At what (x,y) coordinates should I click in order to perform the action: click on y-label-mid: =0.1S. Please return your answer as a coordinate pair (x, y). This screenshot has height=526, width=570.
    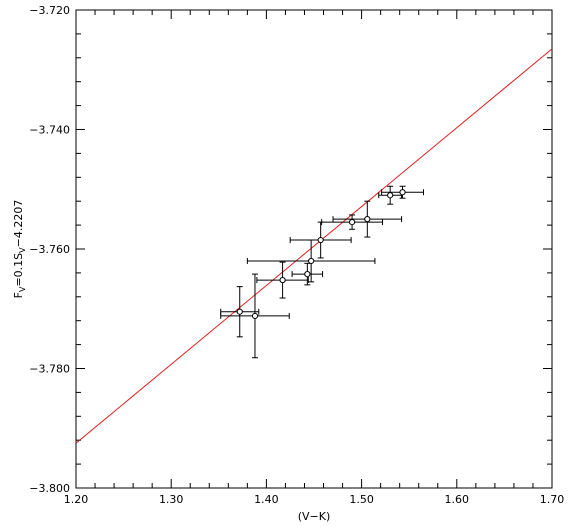
    Looking at the image, I should click on (18, 270).